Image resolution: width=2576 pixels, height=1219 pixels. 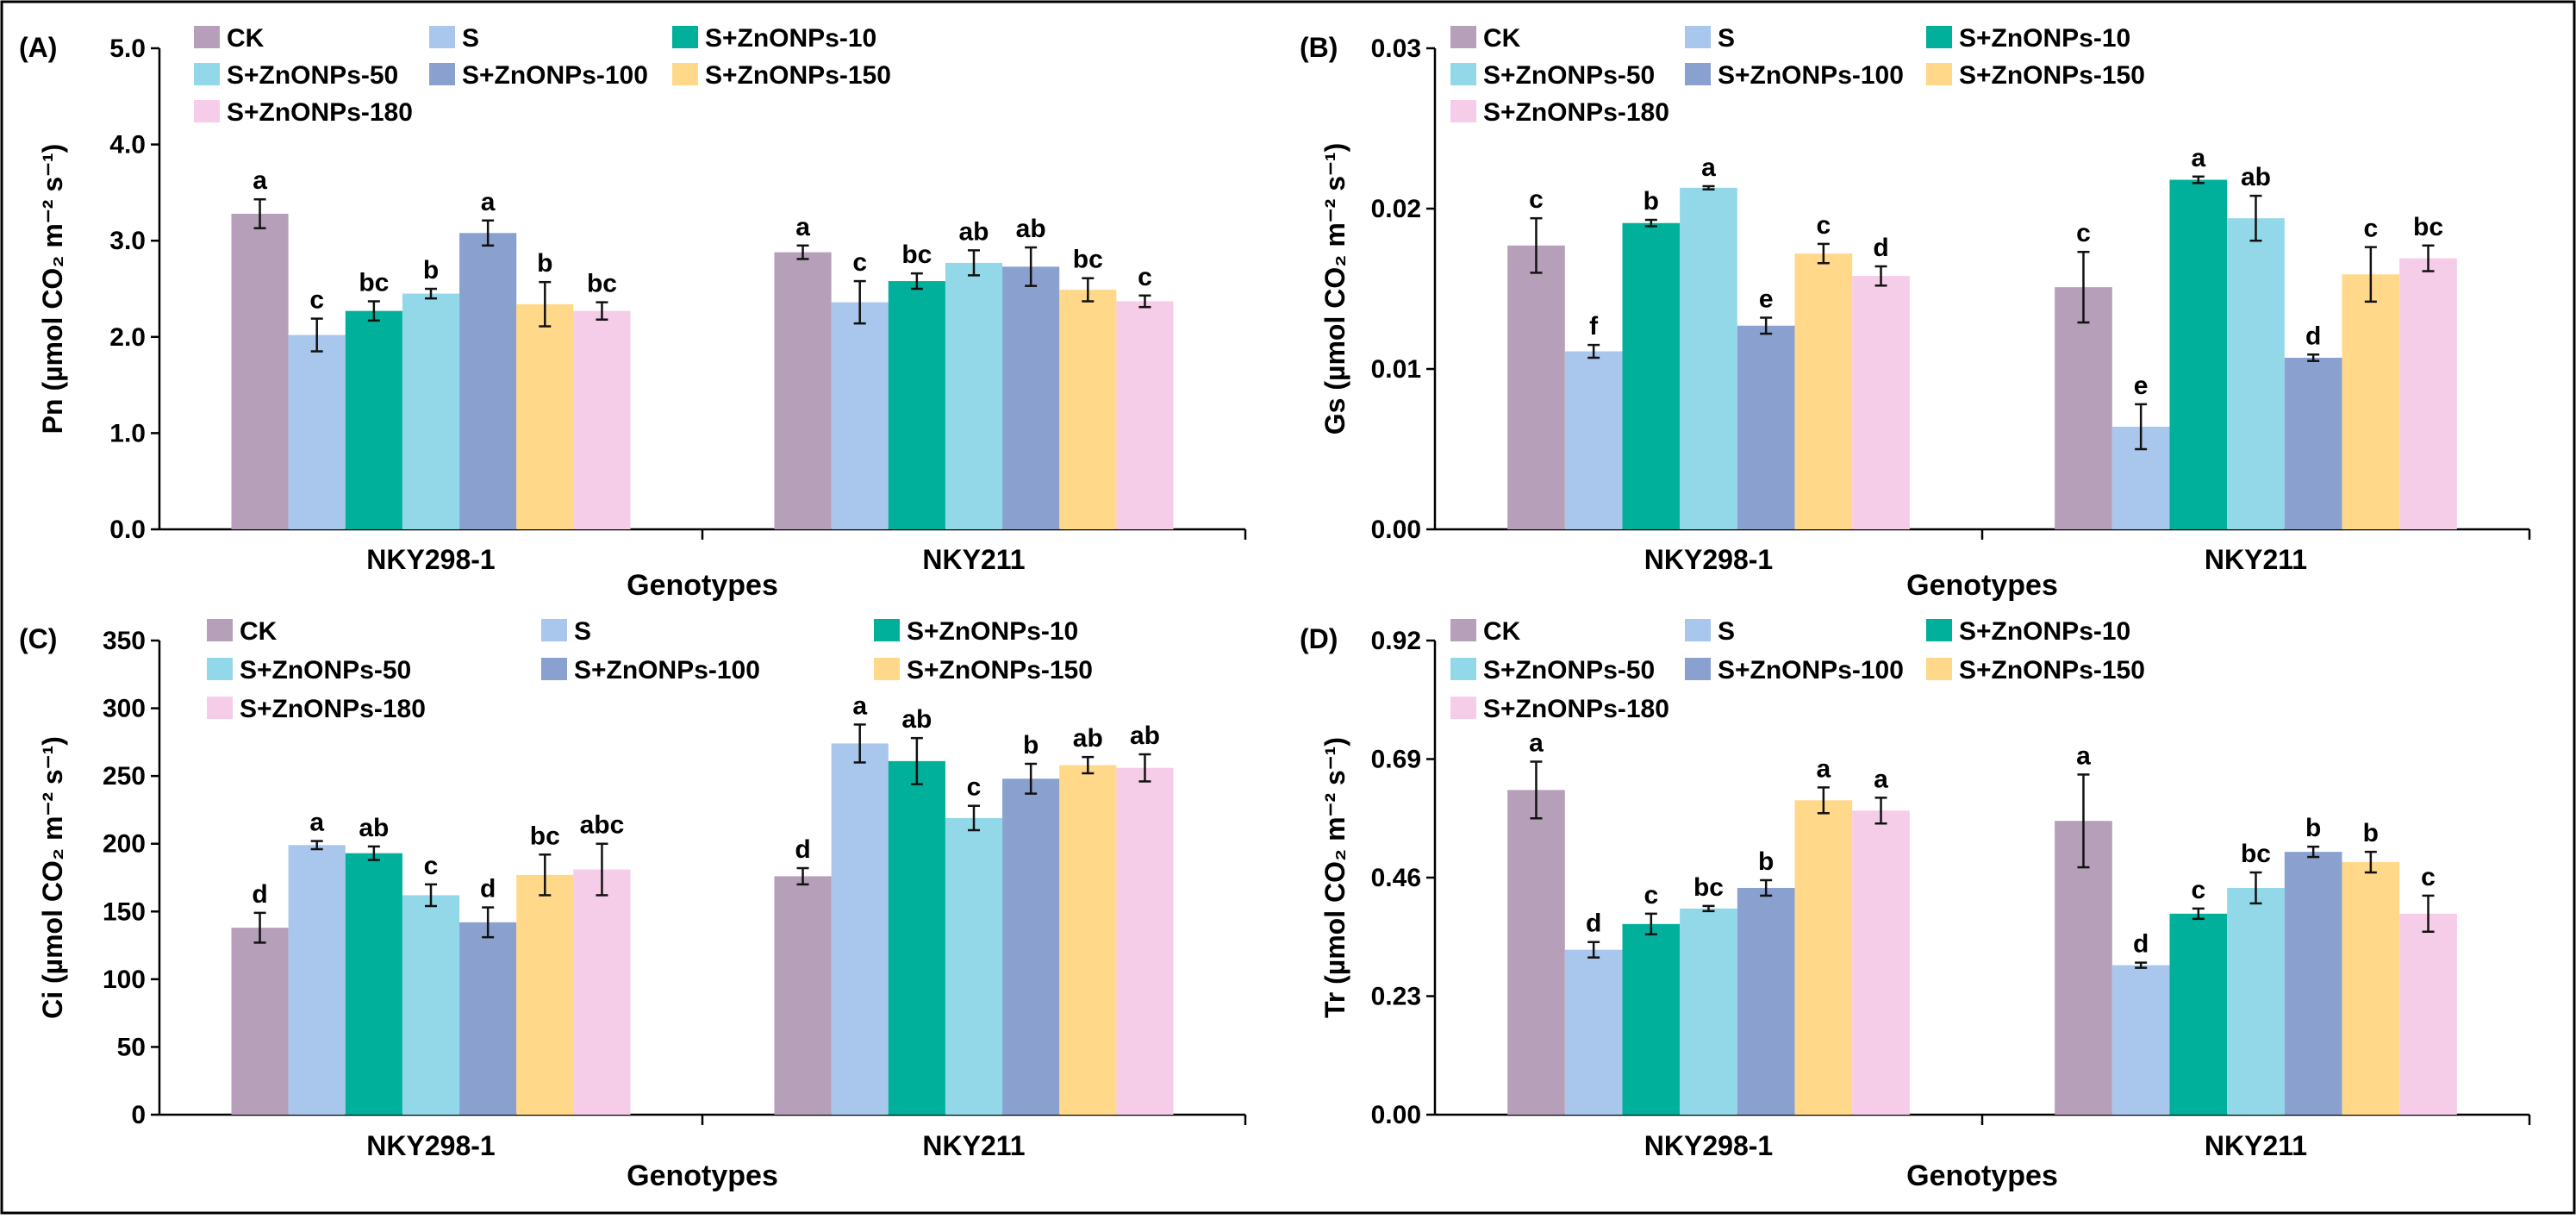 I want to click on y-tick-label: 50, so click(x=131, y=1047).